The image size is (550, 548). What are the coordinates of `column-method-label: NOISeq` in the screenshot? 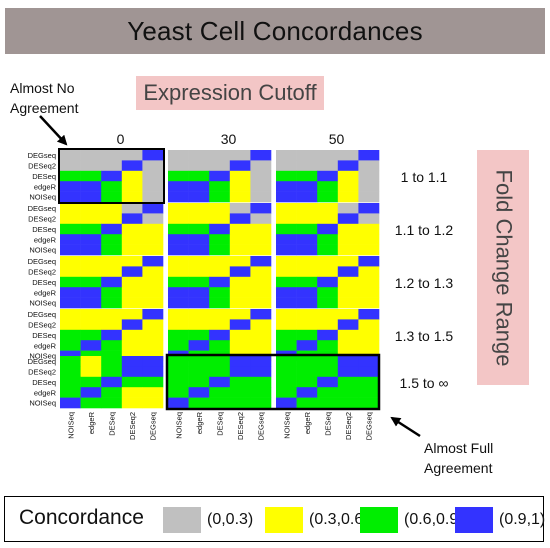 It's located at (70, 425).